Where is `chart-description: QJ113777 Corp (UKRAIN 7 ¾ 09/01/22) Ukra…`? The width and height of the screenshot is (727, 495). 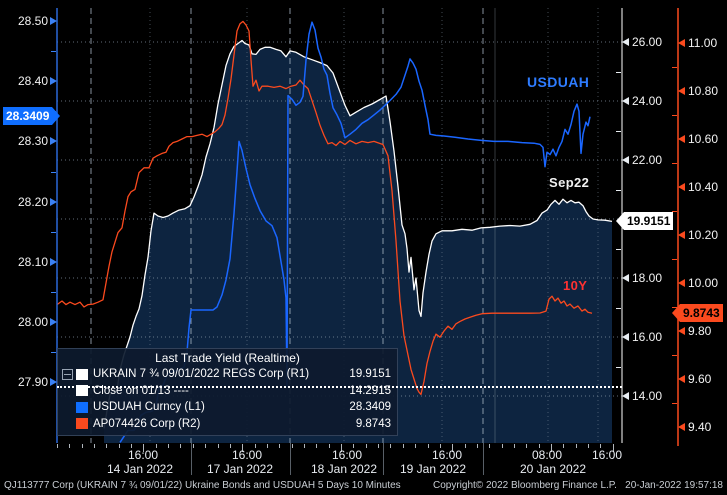
chart-description: QJ113777 Corp (UKRAIN 7 ¾ 09/01/22) Ukra… is located at coordinates (202, 485).